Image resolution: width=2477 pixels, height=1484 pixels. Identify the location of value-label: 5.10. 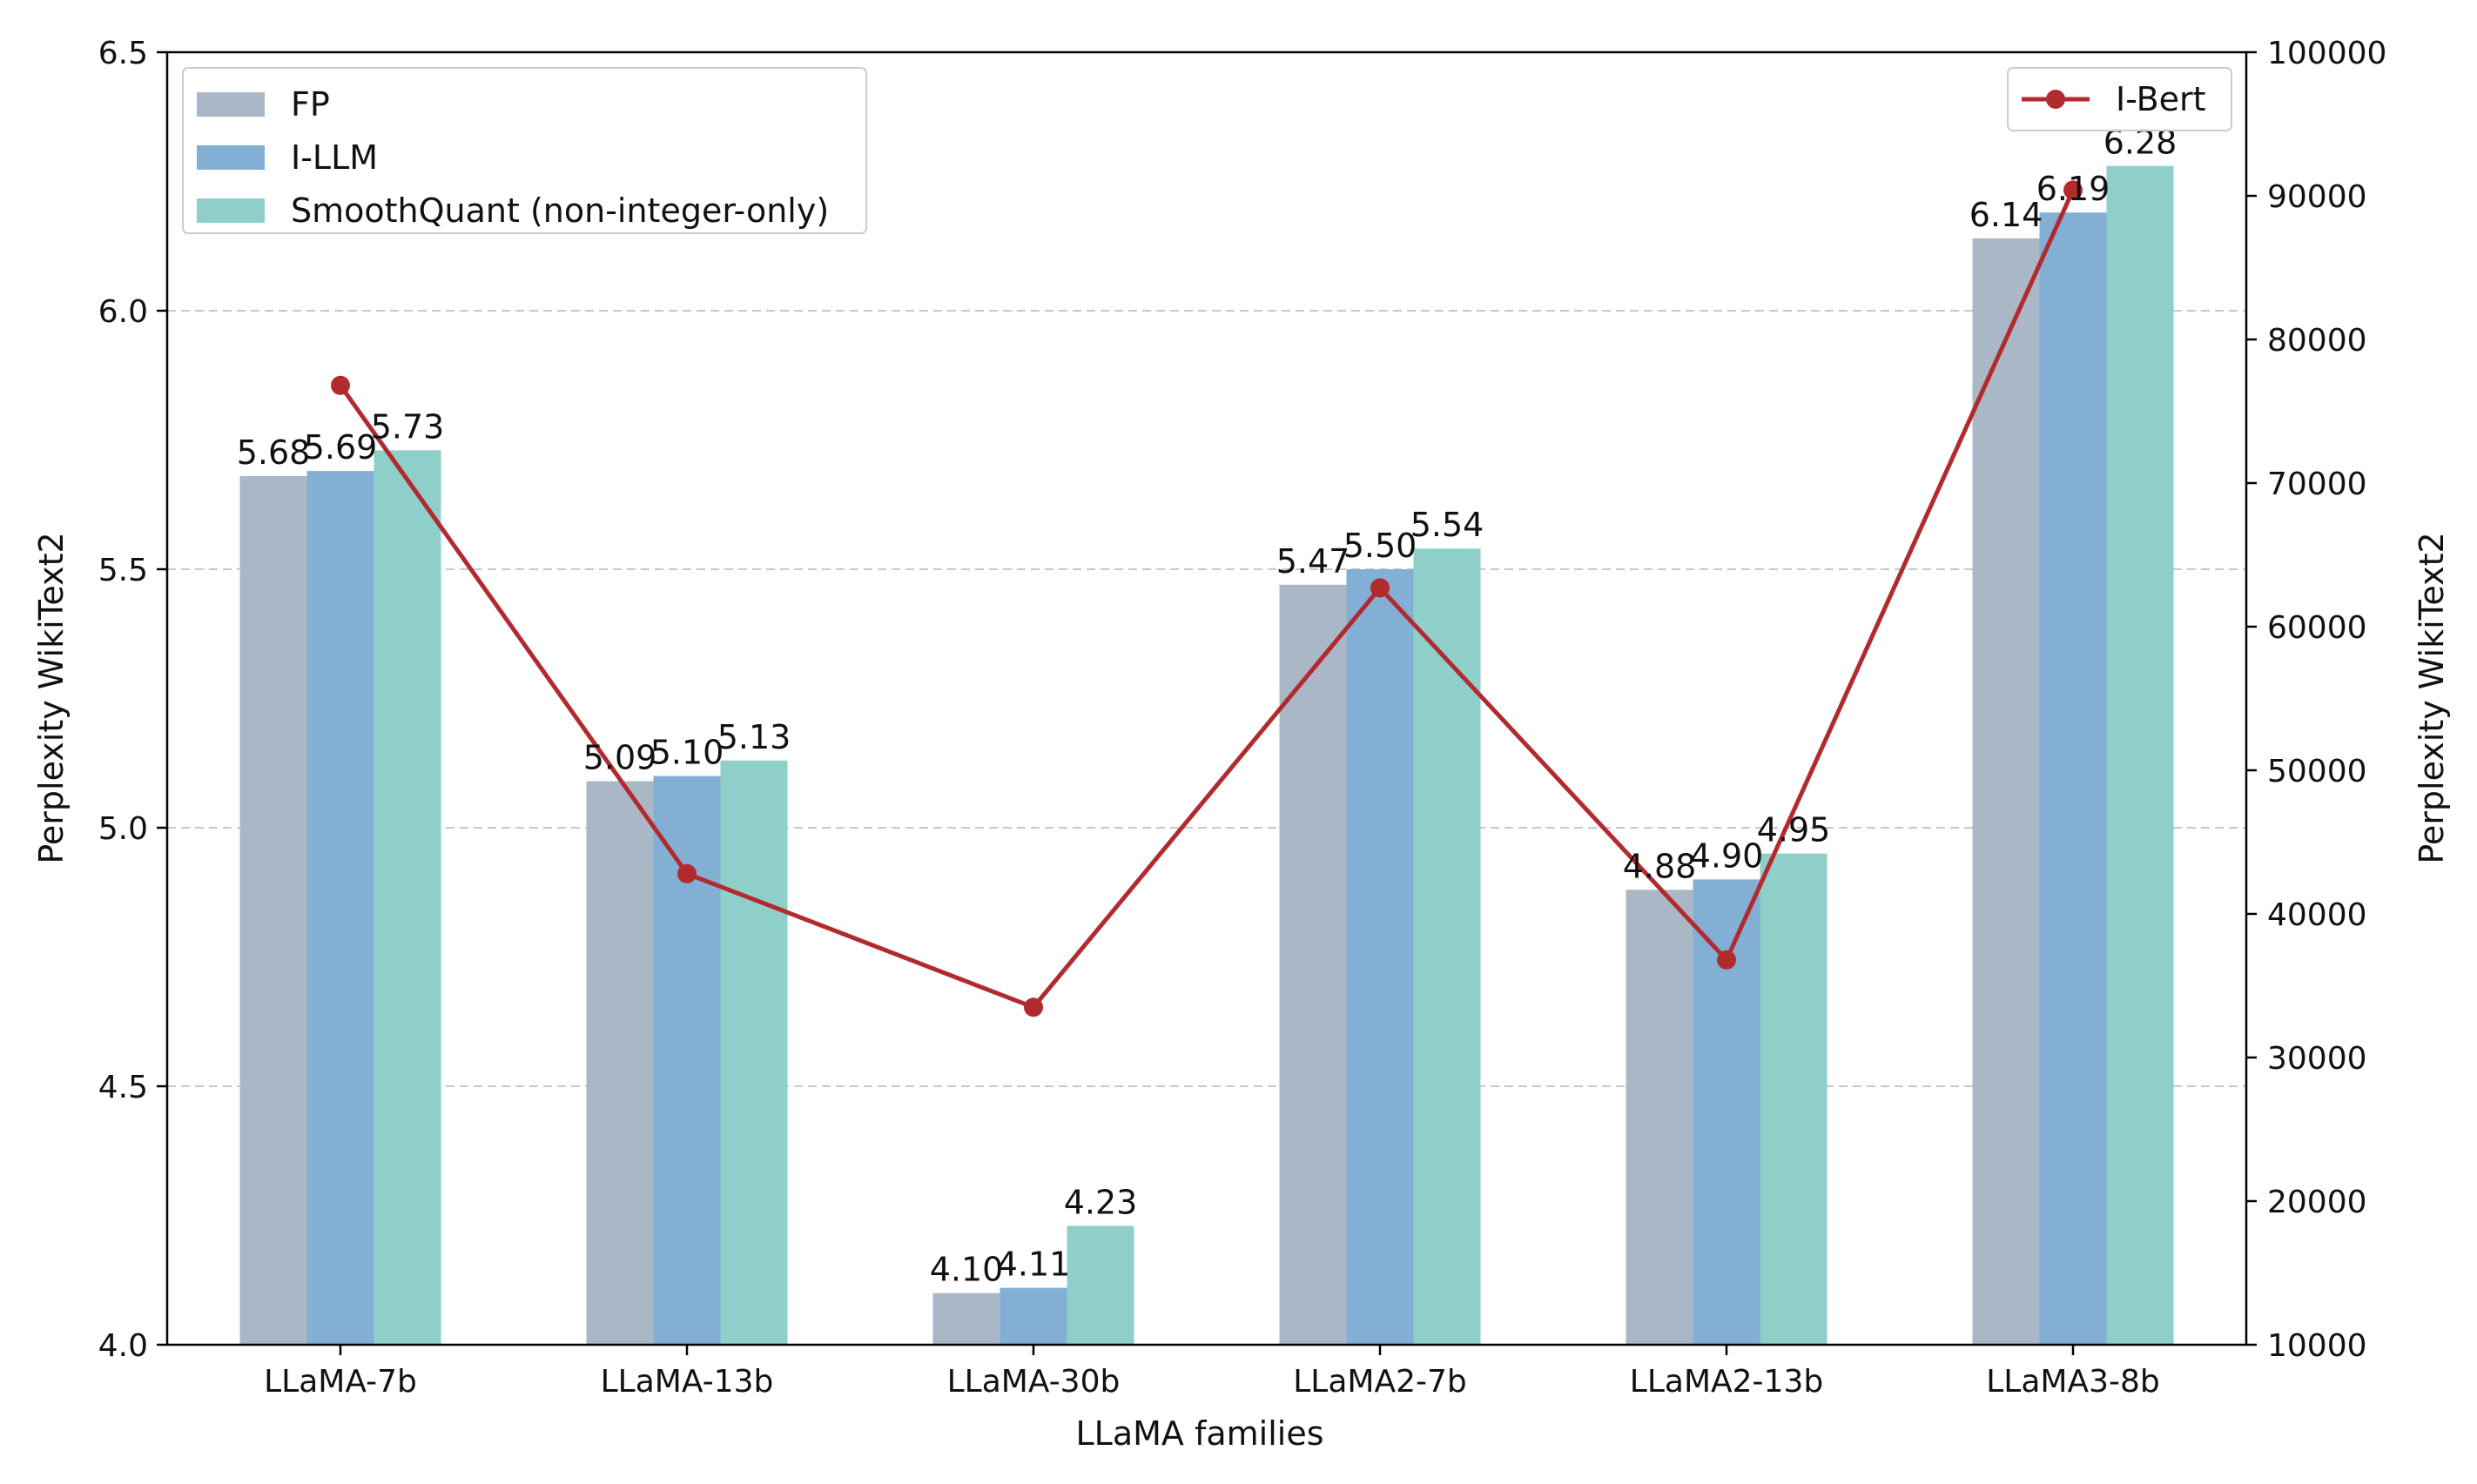
(687, 753).